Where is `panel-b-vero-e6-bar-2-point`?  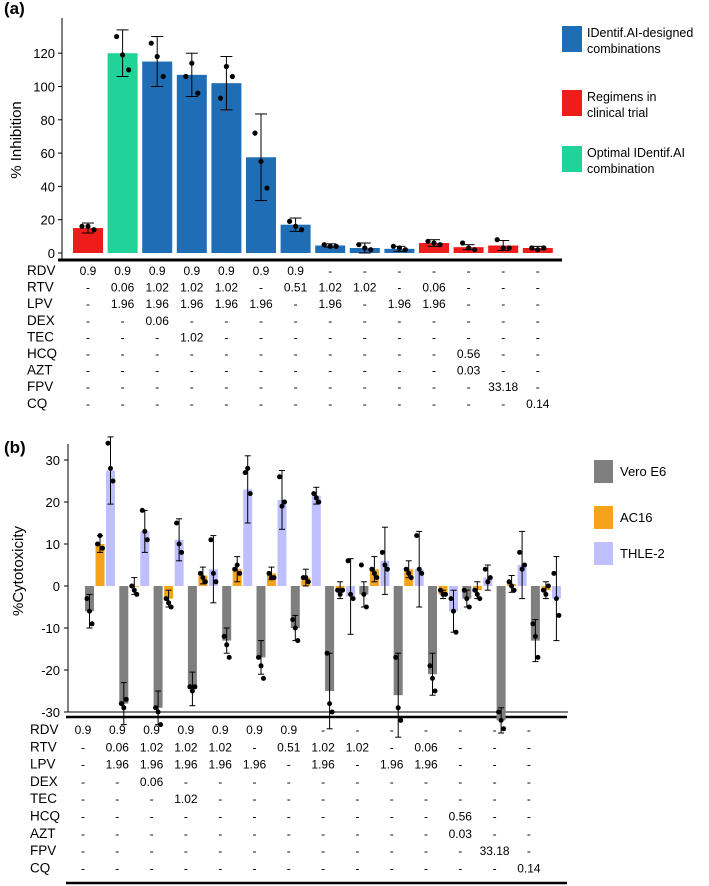 panel-b-vero-e6-bar-2-point is located at coordinates (121, 704).